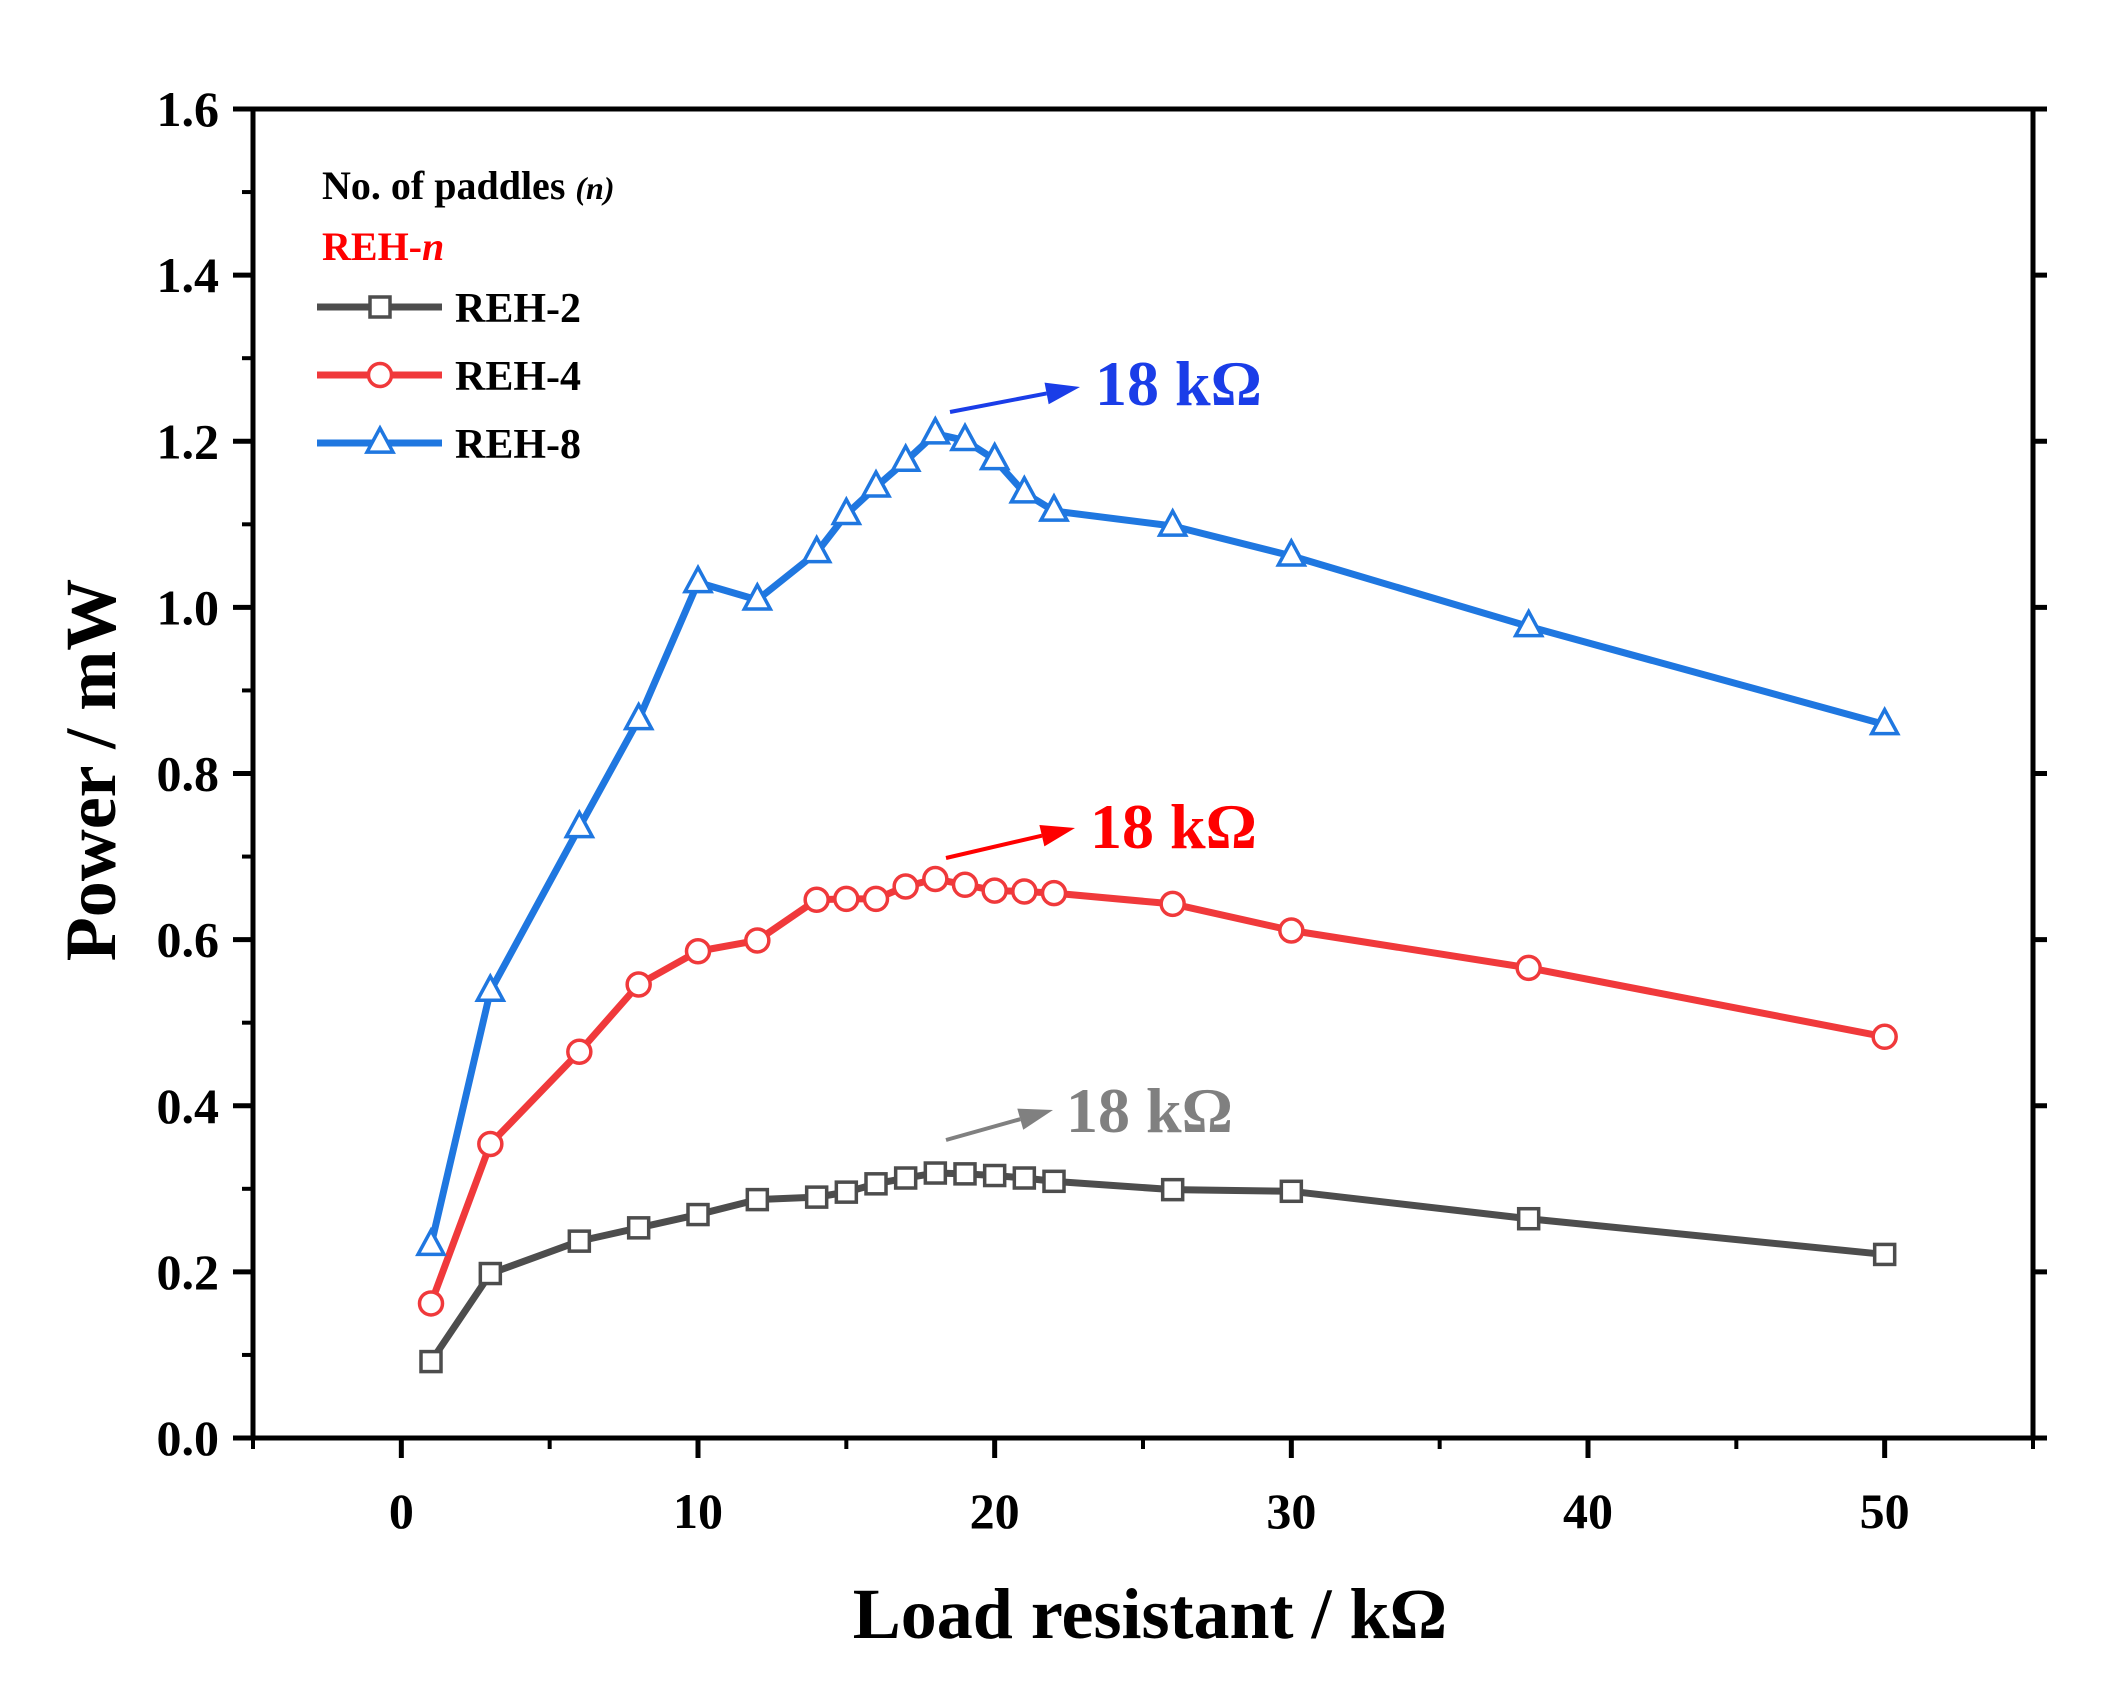  Describe the element at coordinates (188, 1438) in the screenshot. I see `y-tick-label: 0.0` at that location.